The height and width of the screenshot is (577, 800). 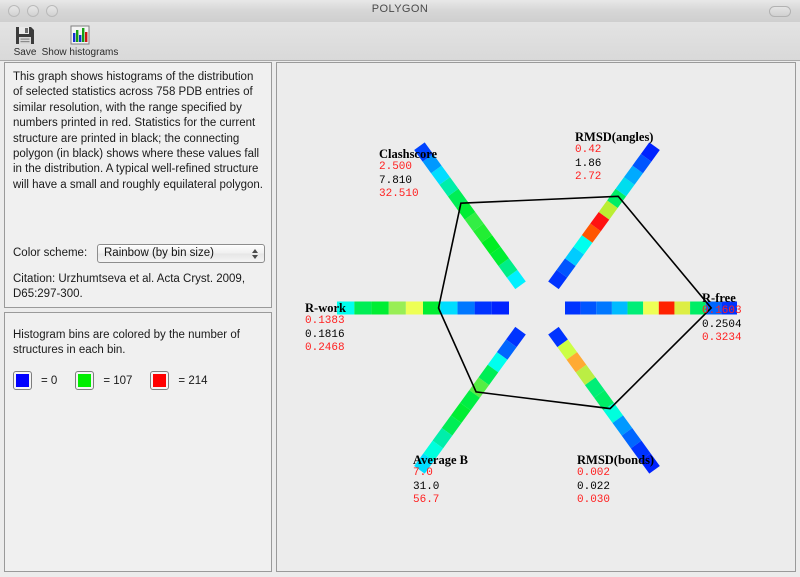 I want to click on legend-swatch-blue, so click(x=22, y=380).